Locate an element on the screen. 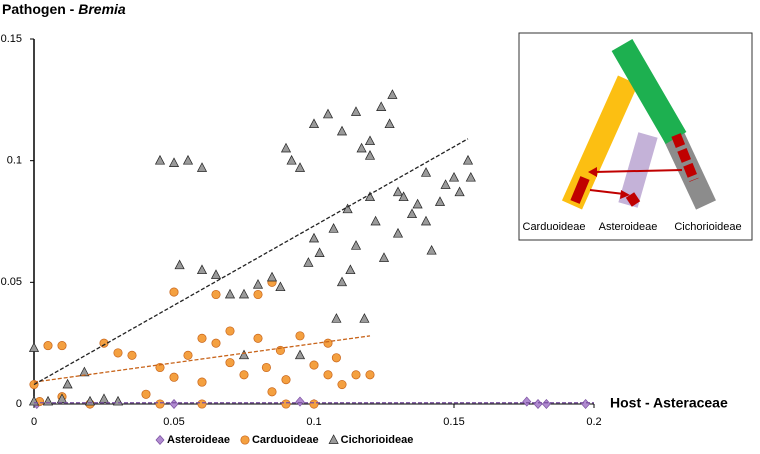  x-axis-label: Host - Asteraceae is located at coordinates (669, 403).